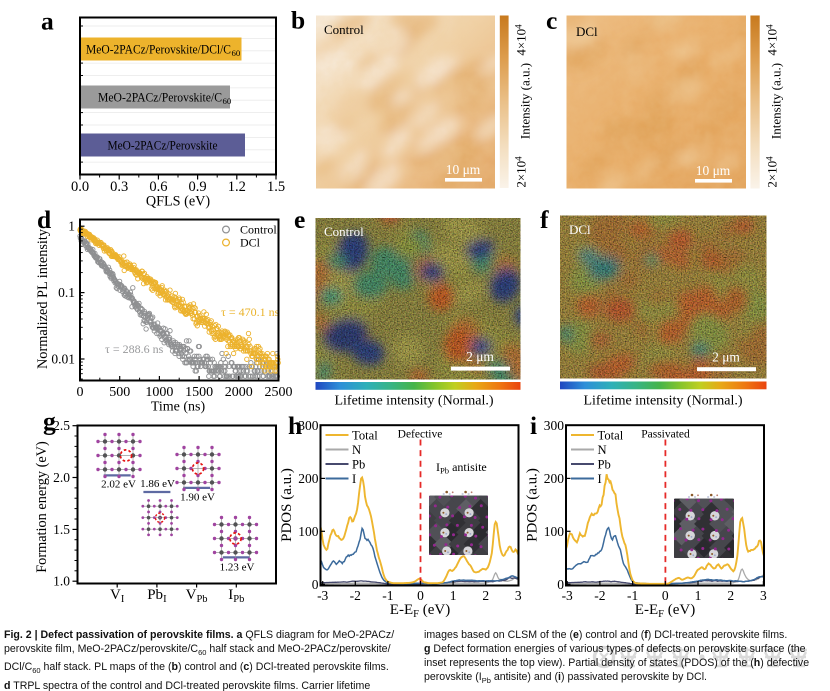  What do you see at coordinates (197, 596) in the screenshot?
I see `svg-text: VPb` at bounding box center [197, 596].